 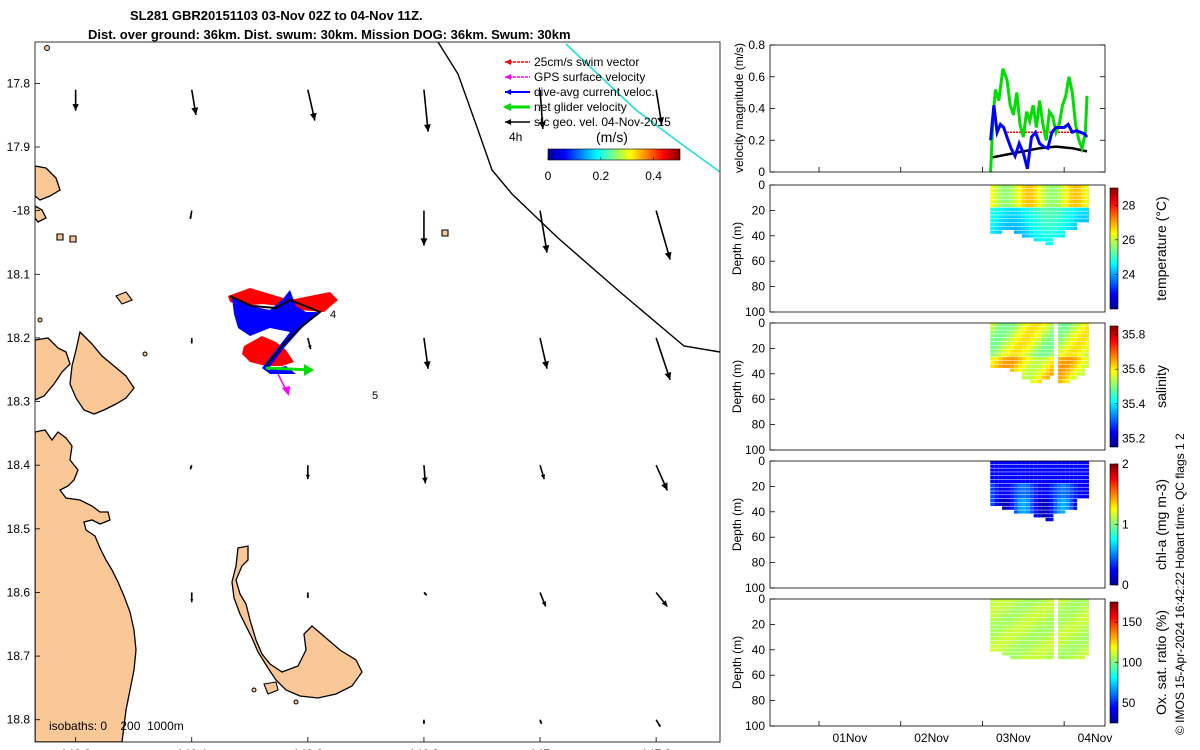 I want to click on map-x-axis: 146.2146.4146.6146.8147147.2, so click(x=366, y=743).